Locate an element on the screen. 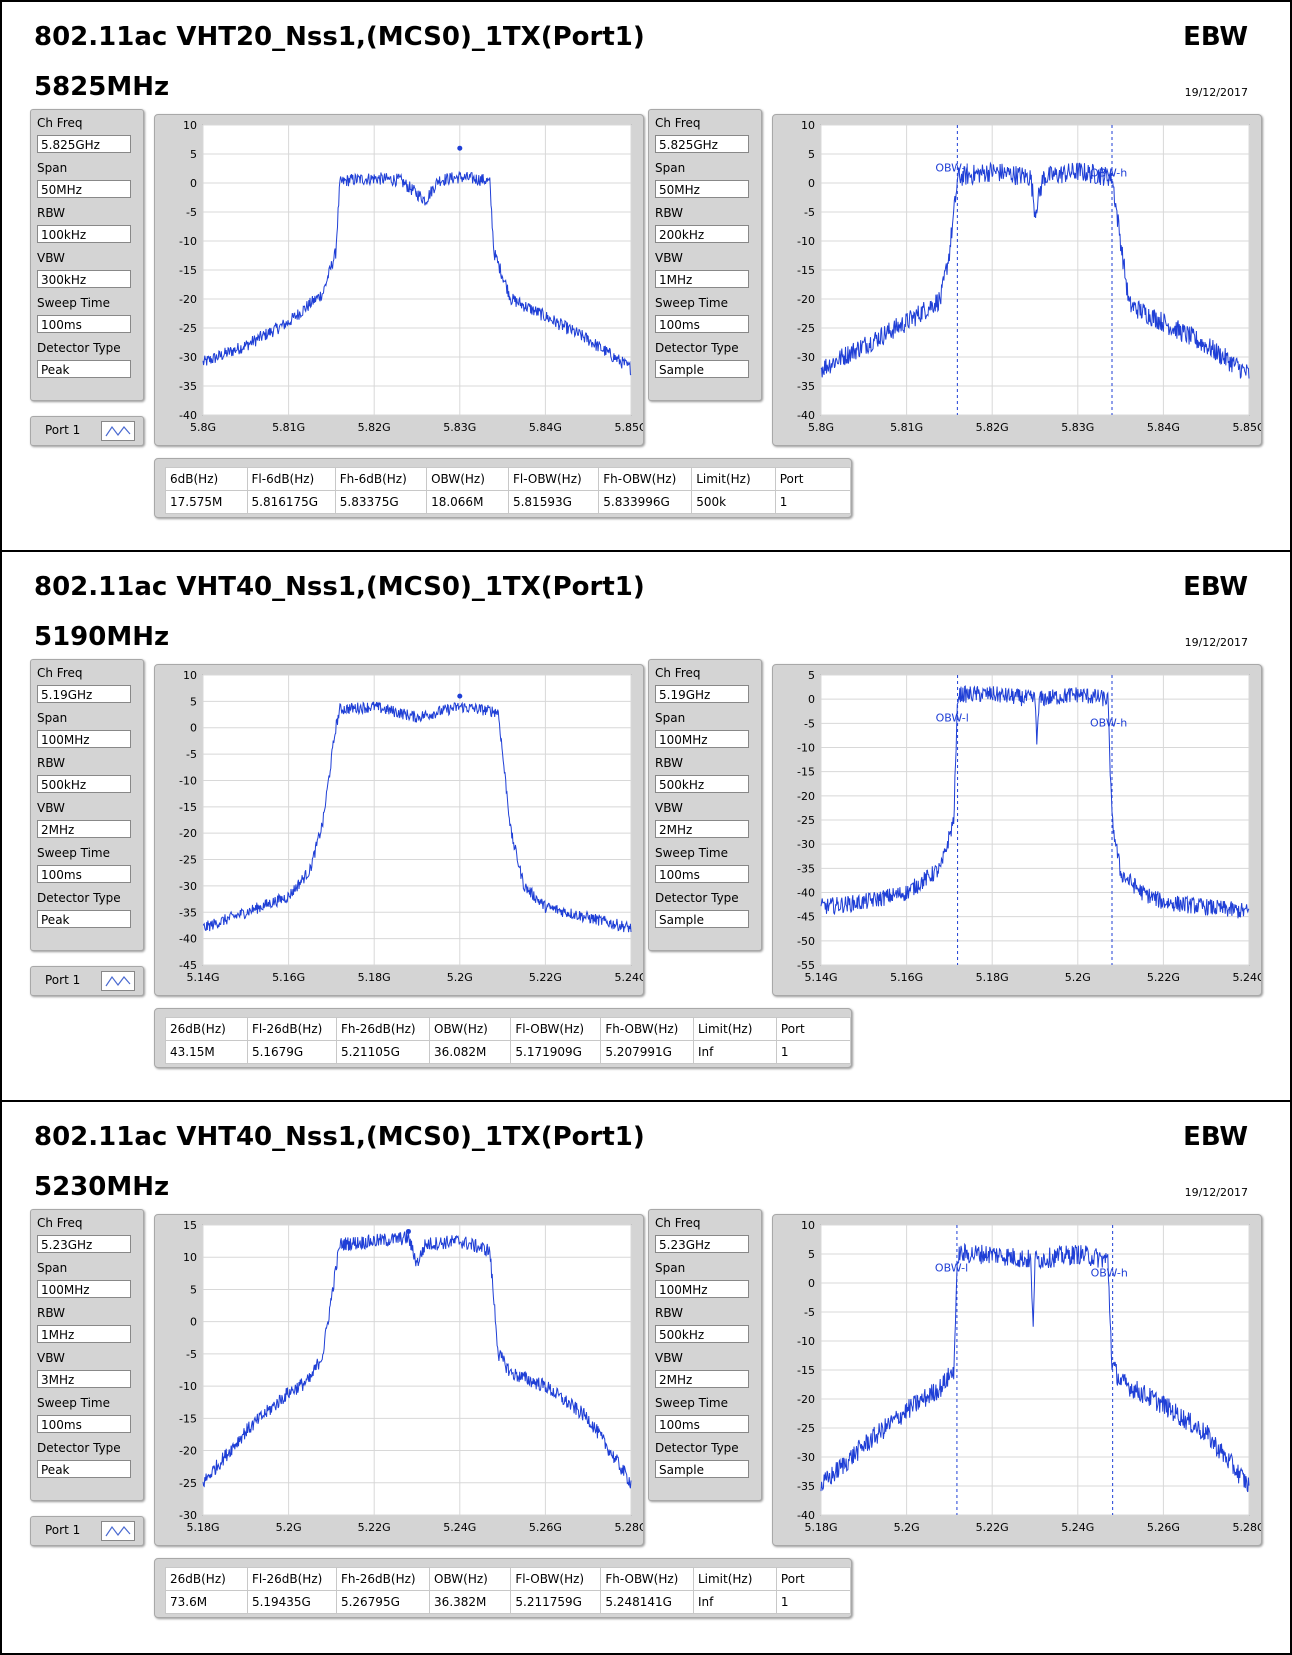 The image size is (1292, 1655). y-tick-label: 0 is located at coordinates (193, 183).